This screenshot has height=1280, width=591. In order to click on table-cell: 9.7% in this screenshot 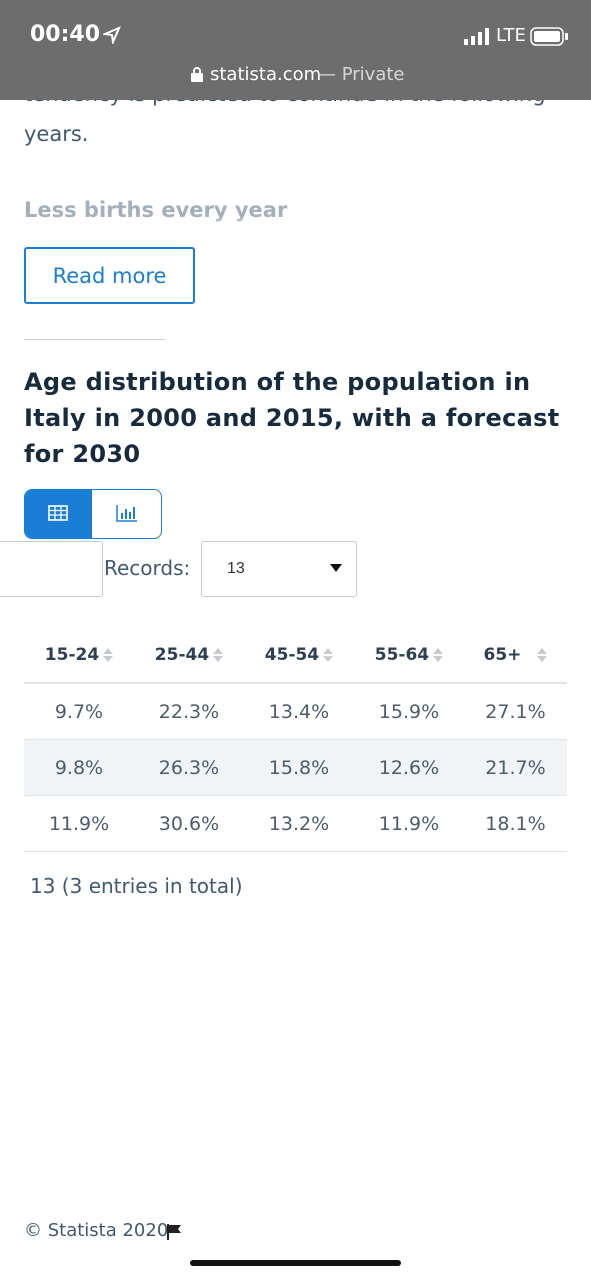, I will do `click(79, 711)`.